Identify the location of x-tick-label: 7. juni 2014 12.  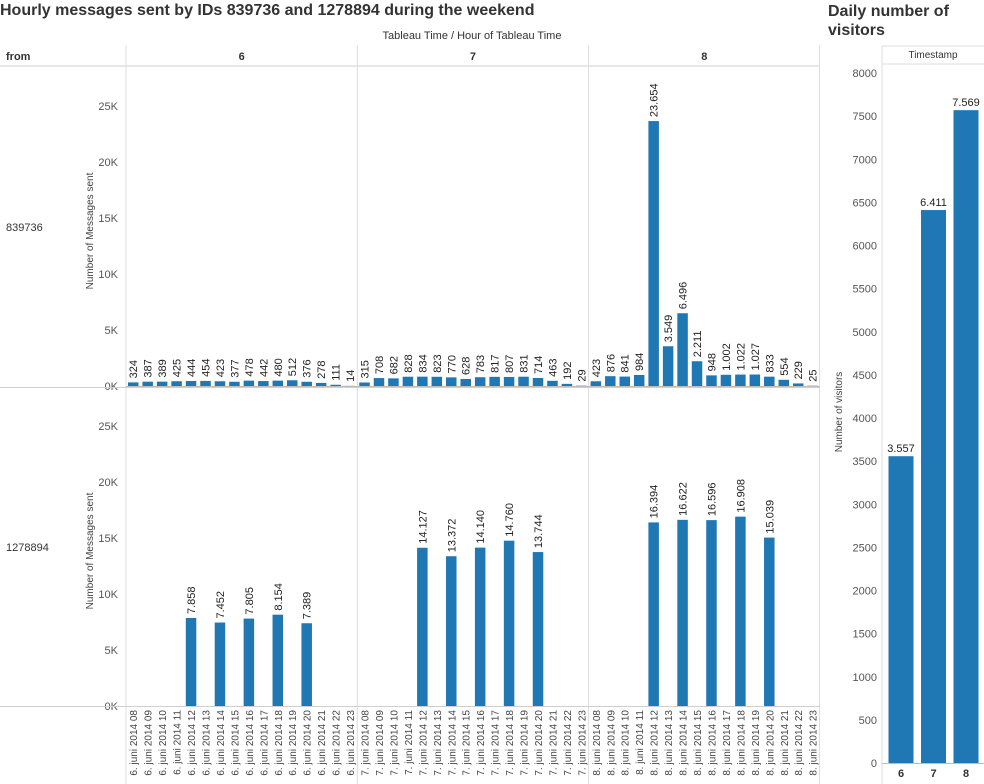
(423, 743).